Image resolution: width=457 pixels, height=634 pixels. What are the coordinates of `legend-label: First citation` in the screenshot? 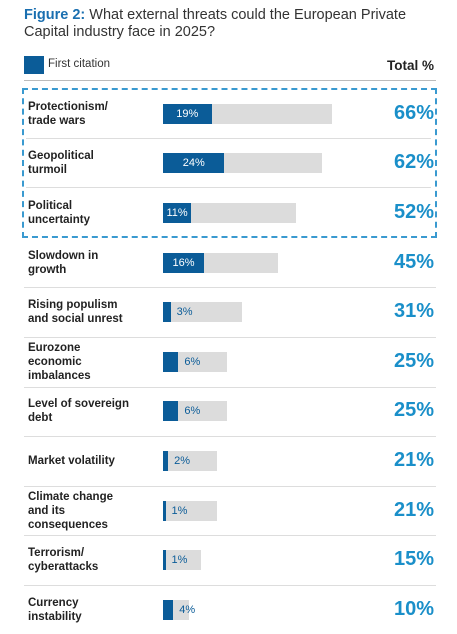 It's located at (79, 64).